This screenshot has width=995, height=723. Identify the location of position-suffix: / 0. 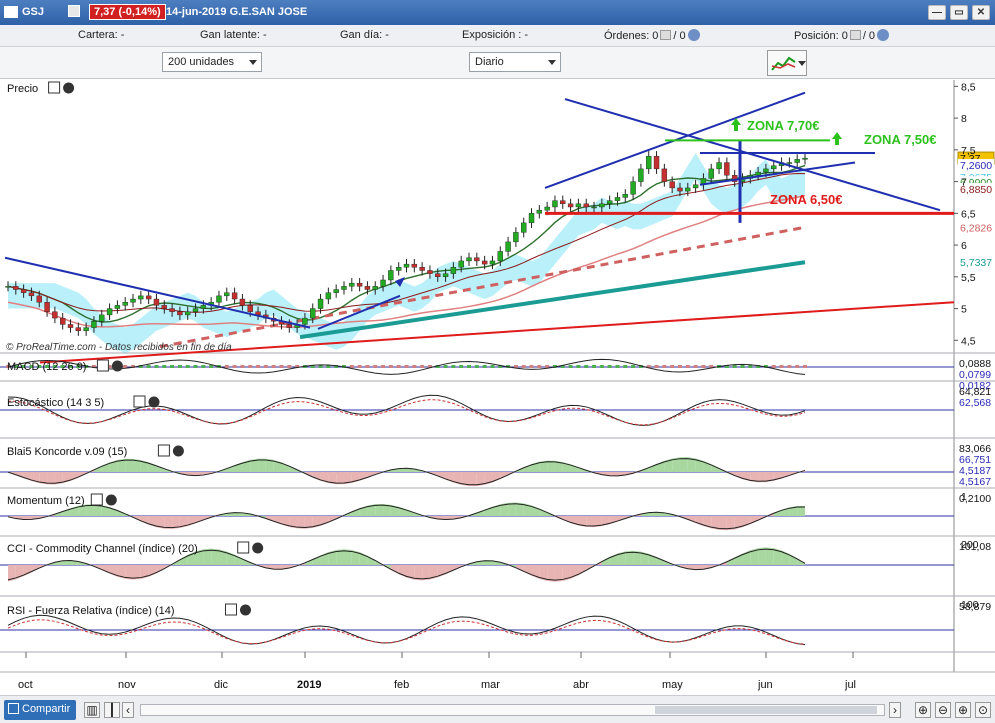
(869, 36).